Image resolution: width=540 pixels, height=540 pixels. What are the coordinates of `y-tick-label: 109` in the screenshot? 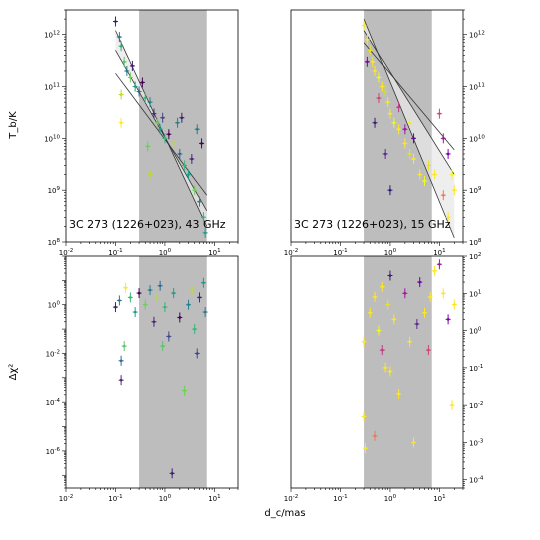 It's located at (475, 190).